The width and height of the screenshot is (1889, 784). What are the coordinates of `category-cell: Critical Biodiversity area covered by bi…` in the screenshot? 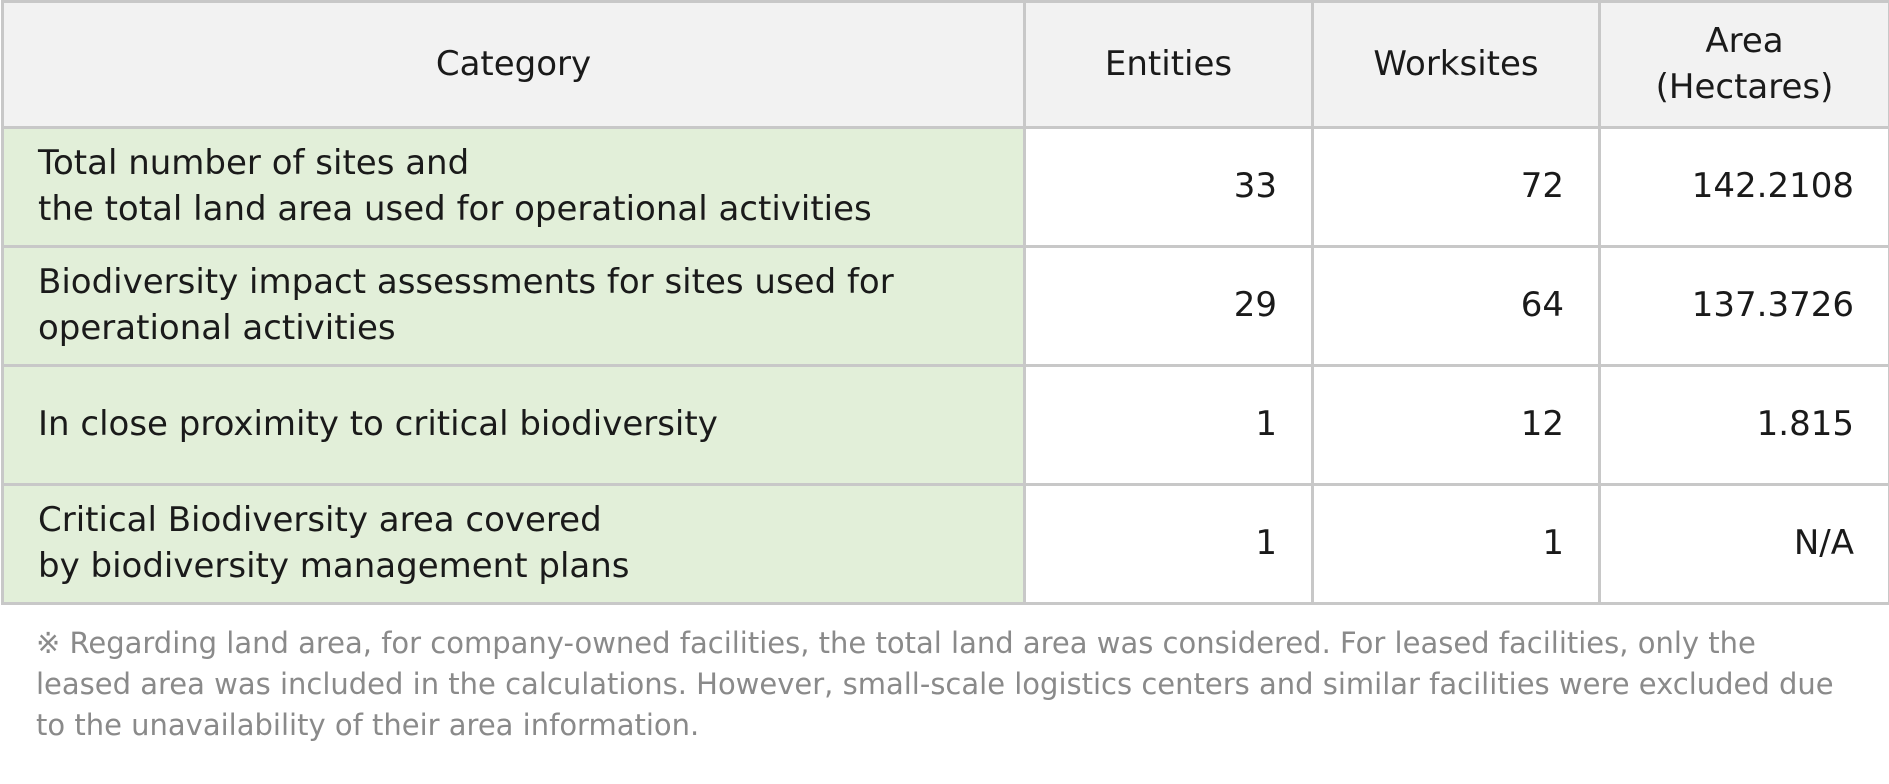 It's located at (513, 544).